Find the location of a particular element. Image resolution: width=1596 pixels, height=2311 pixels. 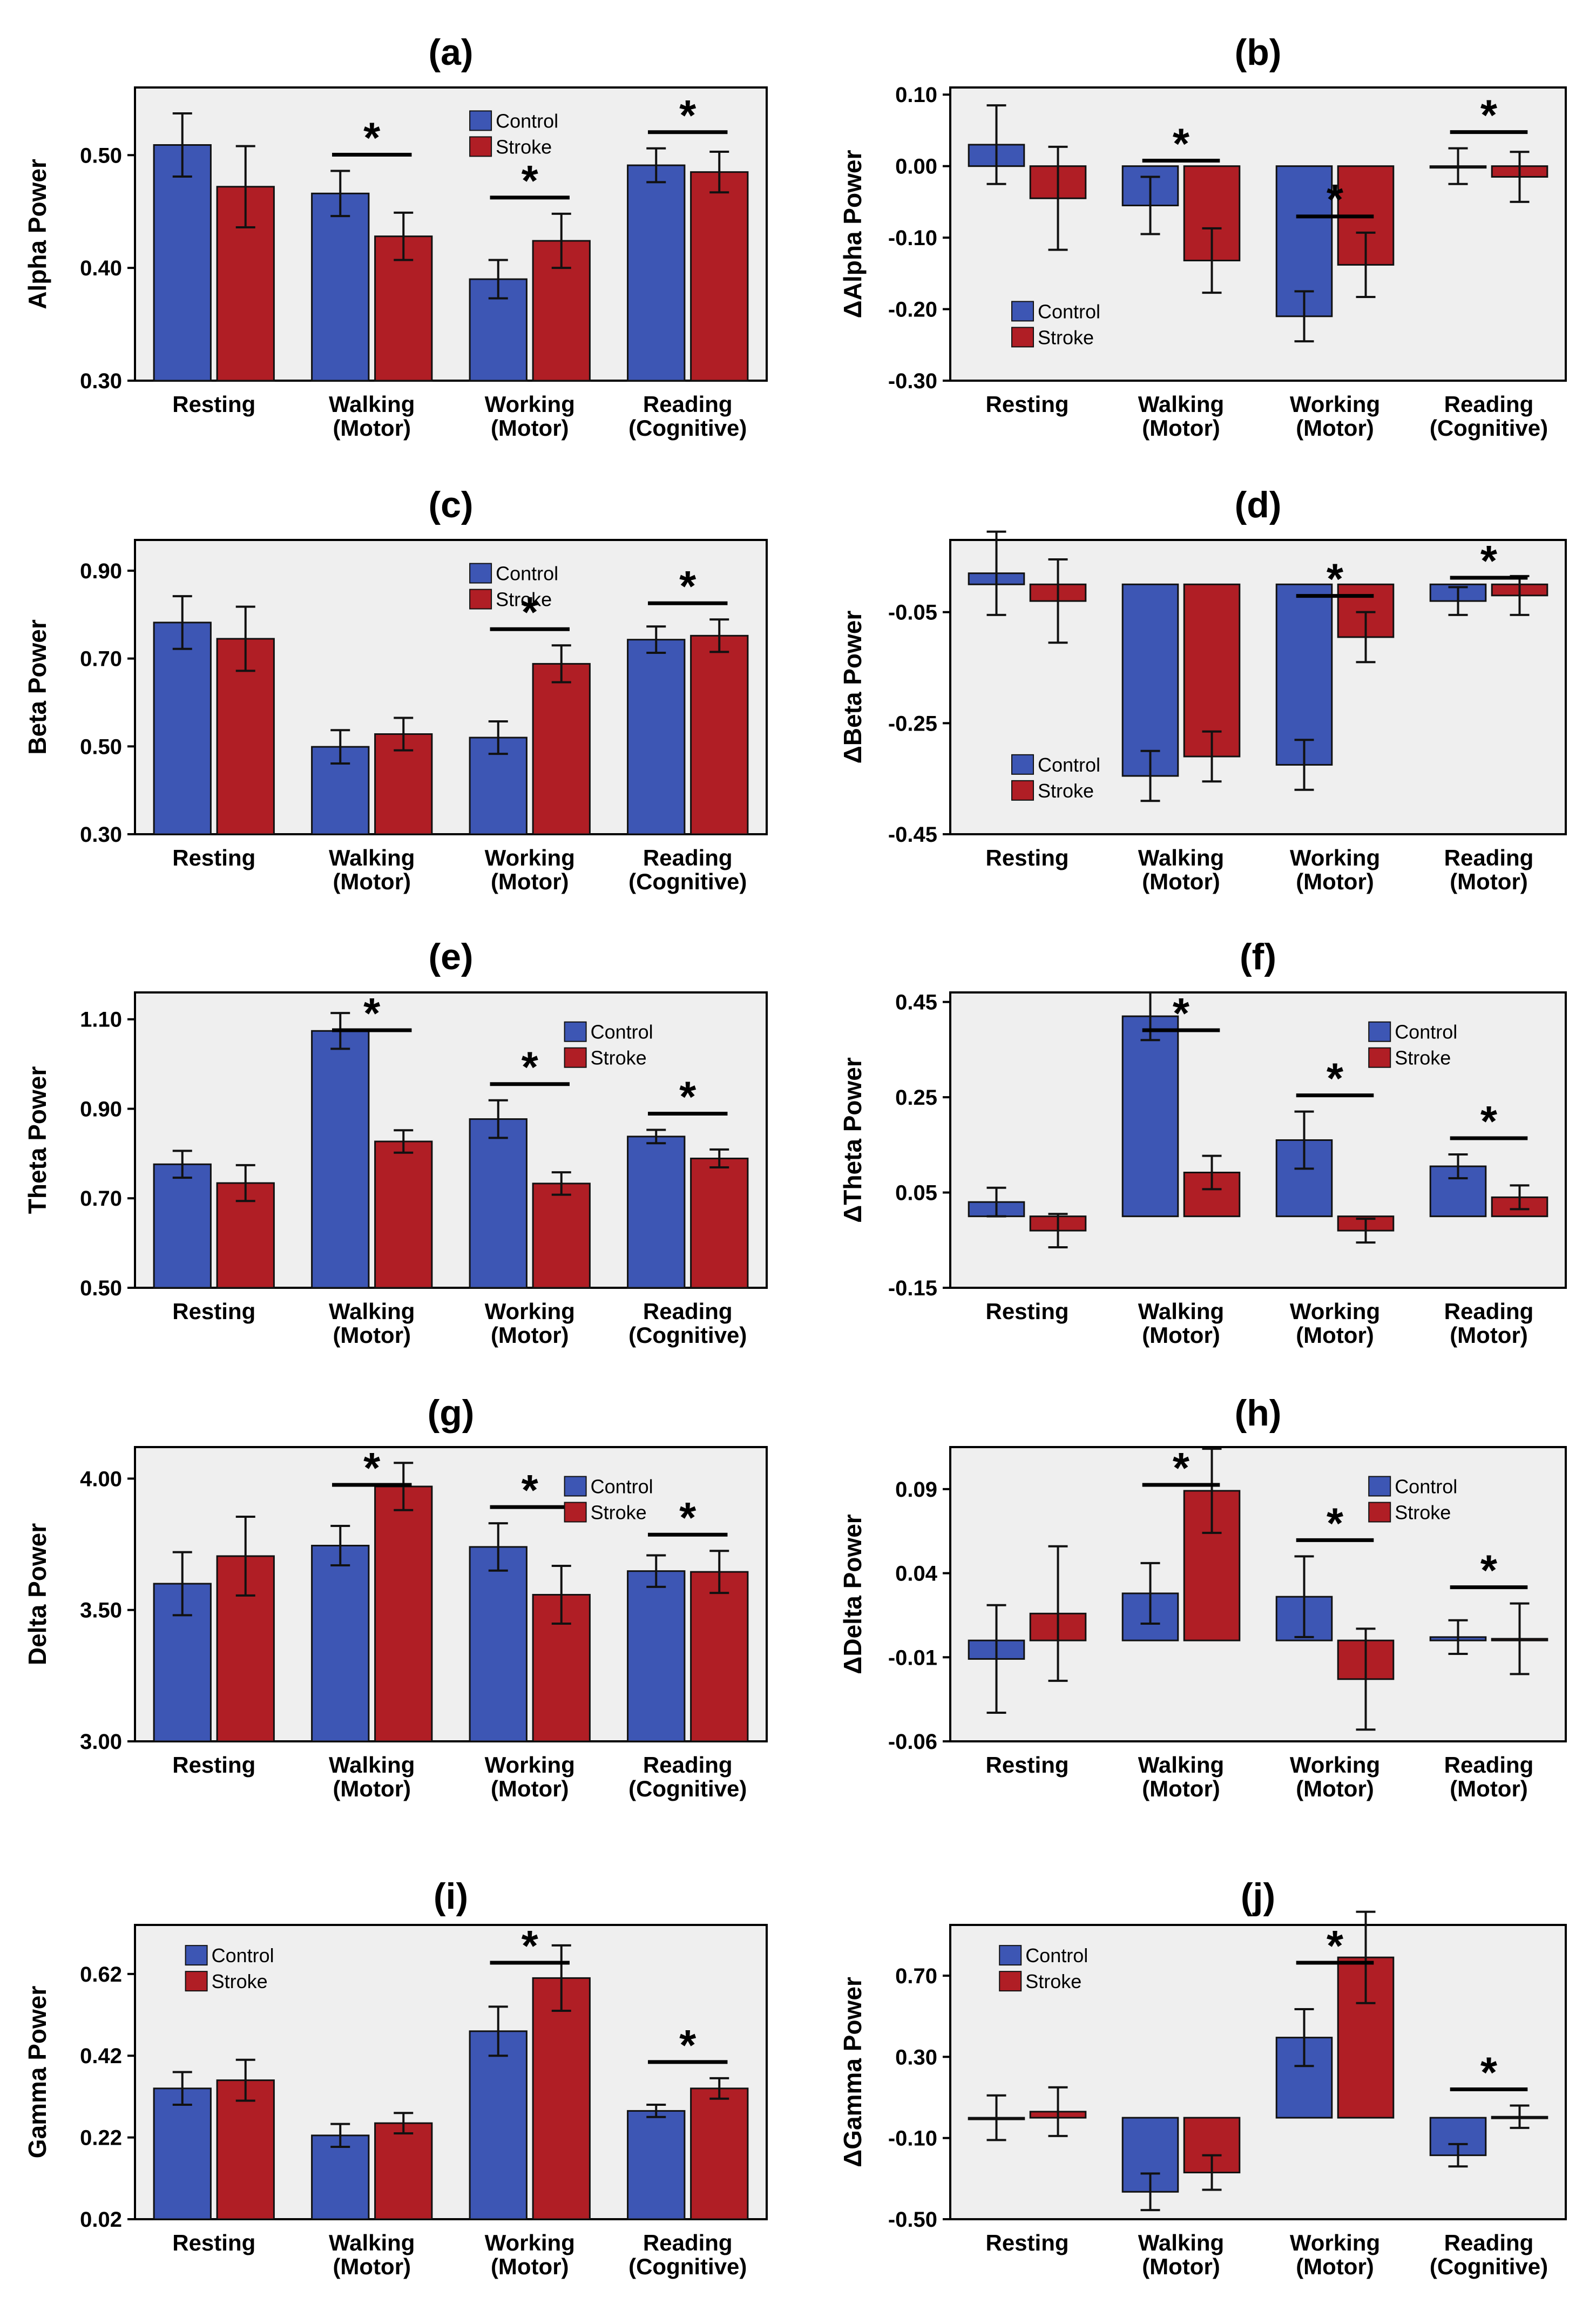

y-tick-label: -0.06 is located at coordinates (912, 1742).